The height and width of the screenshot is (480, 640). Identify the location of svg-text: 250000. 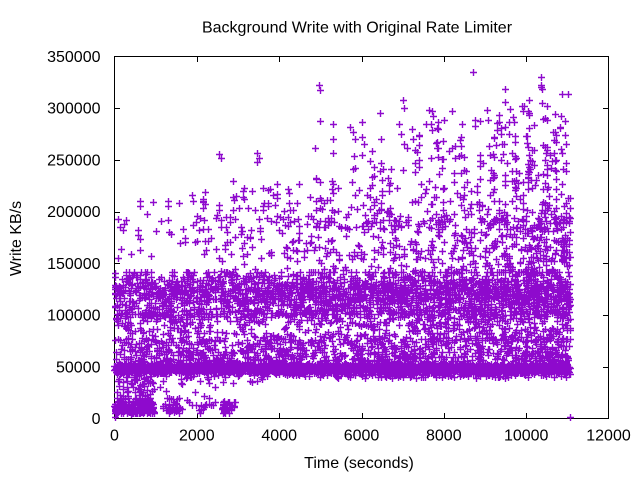
(73, 160).